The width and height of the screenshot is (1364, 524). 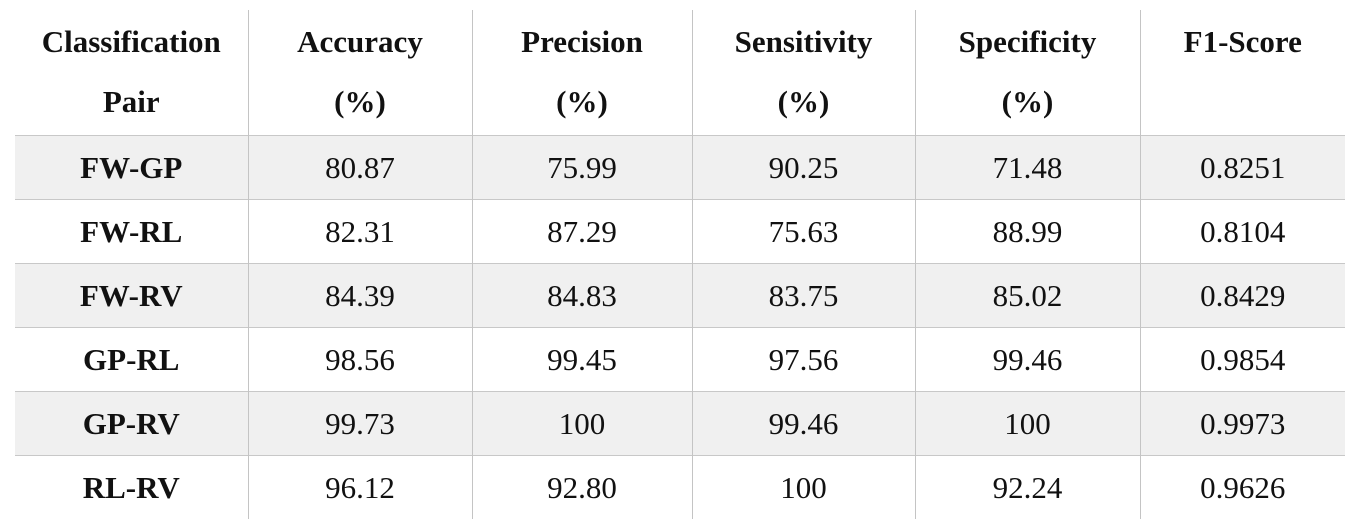 What do you see at coordinates (1027, 295) in the screenshot?
I see `metric-cell: 85.02` at bounding box center [1027, 295].